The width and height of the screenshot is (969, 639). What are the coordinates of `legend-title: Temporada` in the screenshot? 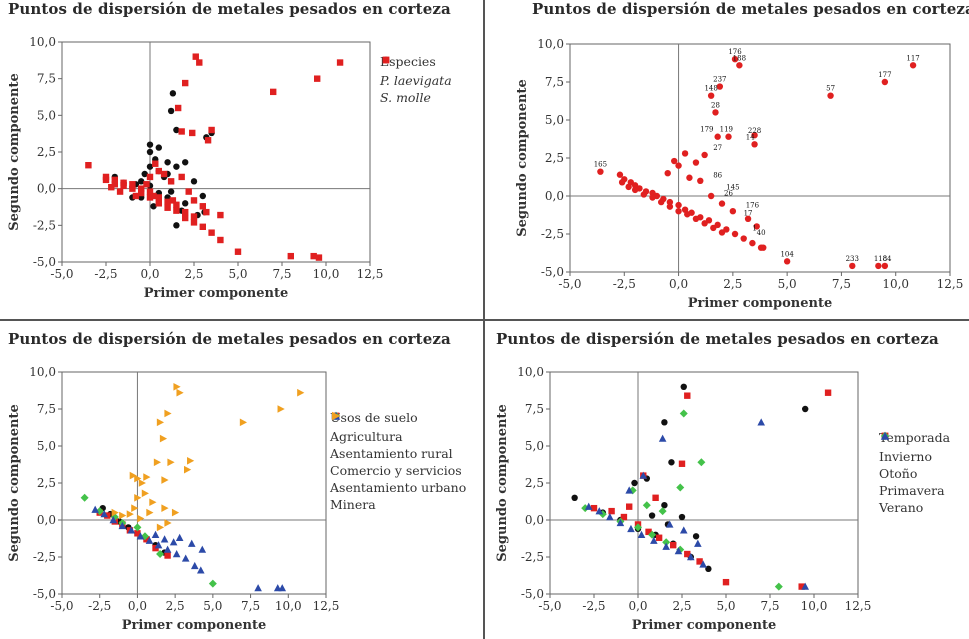 It's located at (915, 437).